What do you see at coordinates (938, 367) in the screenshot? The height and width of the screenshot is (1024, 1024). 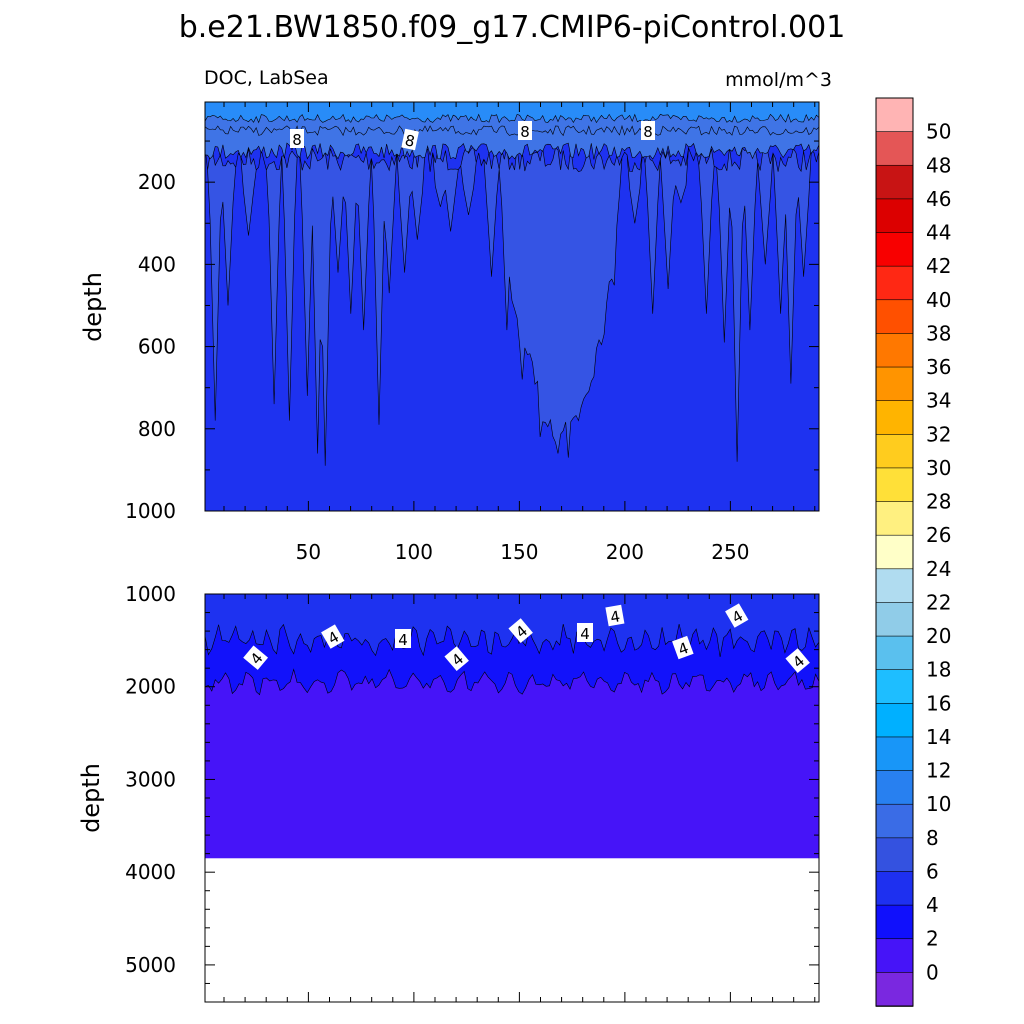 I see `colorbar-label: 36` at bounding box center [938, 367].